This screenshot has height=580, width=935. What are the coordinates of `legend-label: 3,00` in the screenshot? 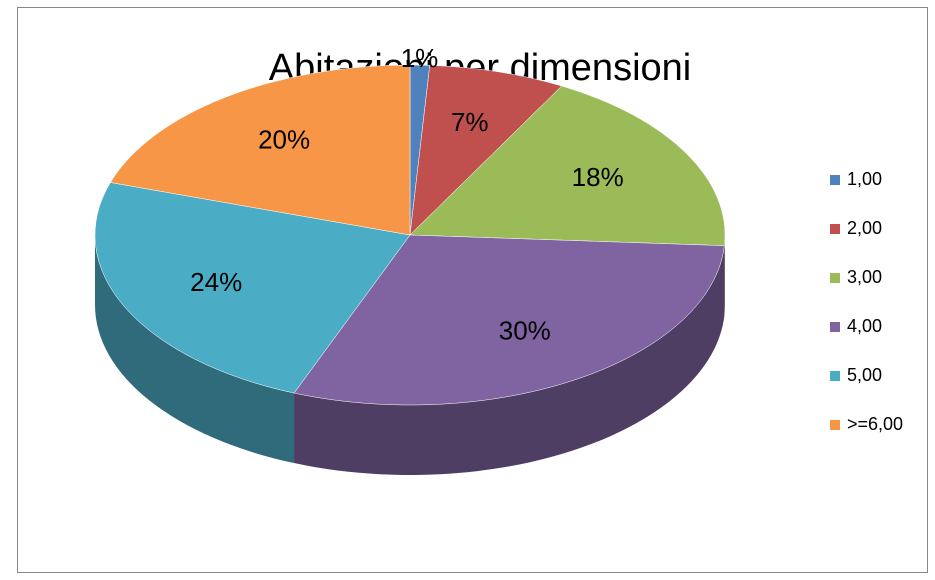 It's located at (864, 277).